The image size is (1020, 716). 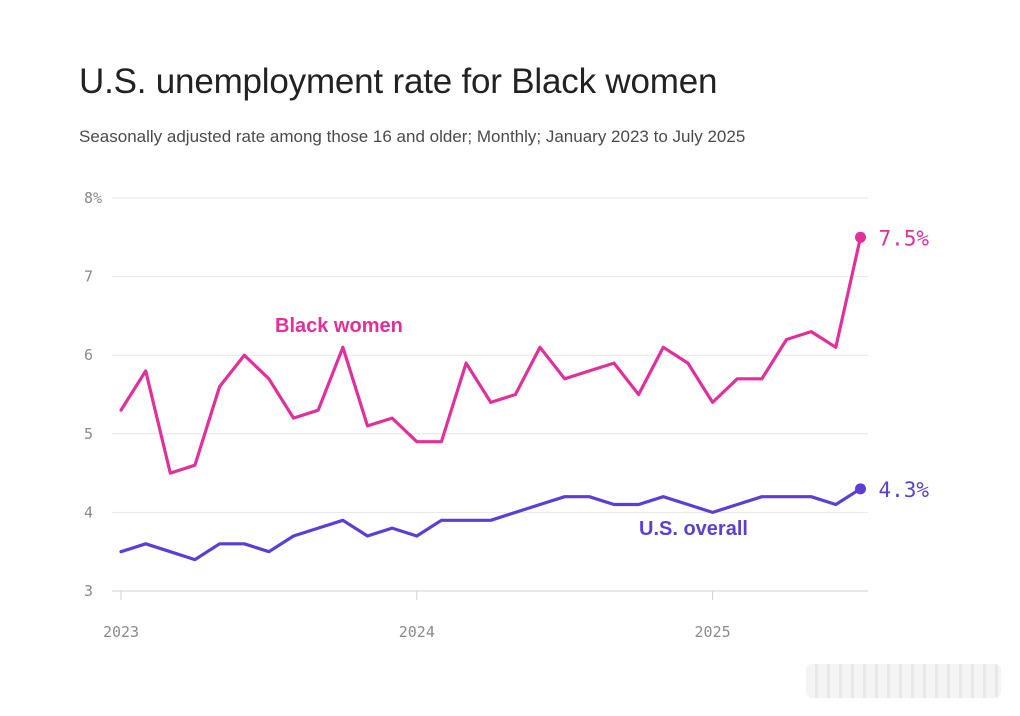 I want to click on series-line-u-s-overall, so click(x=491, y=524).